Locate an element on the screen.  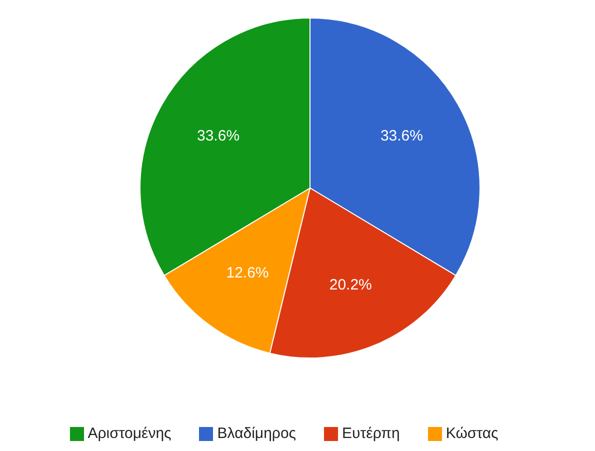
data-label: 20.2% is located at coordinates (350, 285).